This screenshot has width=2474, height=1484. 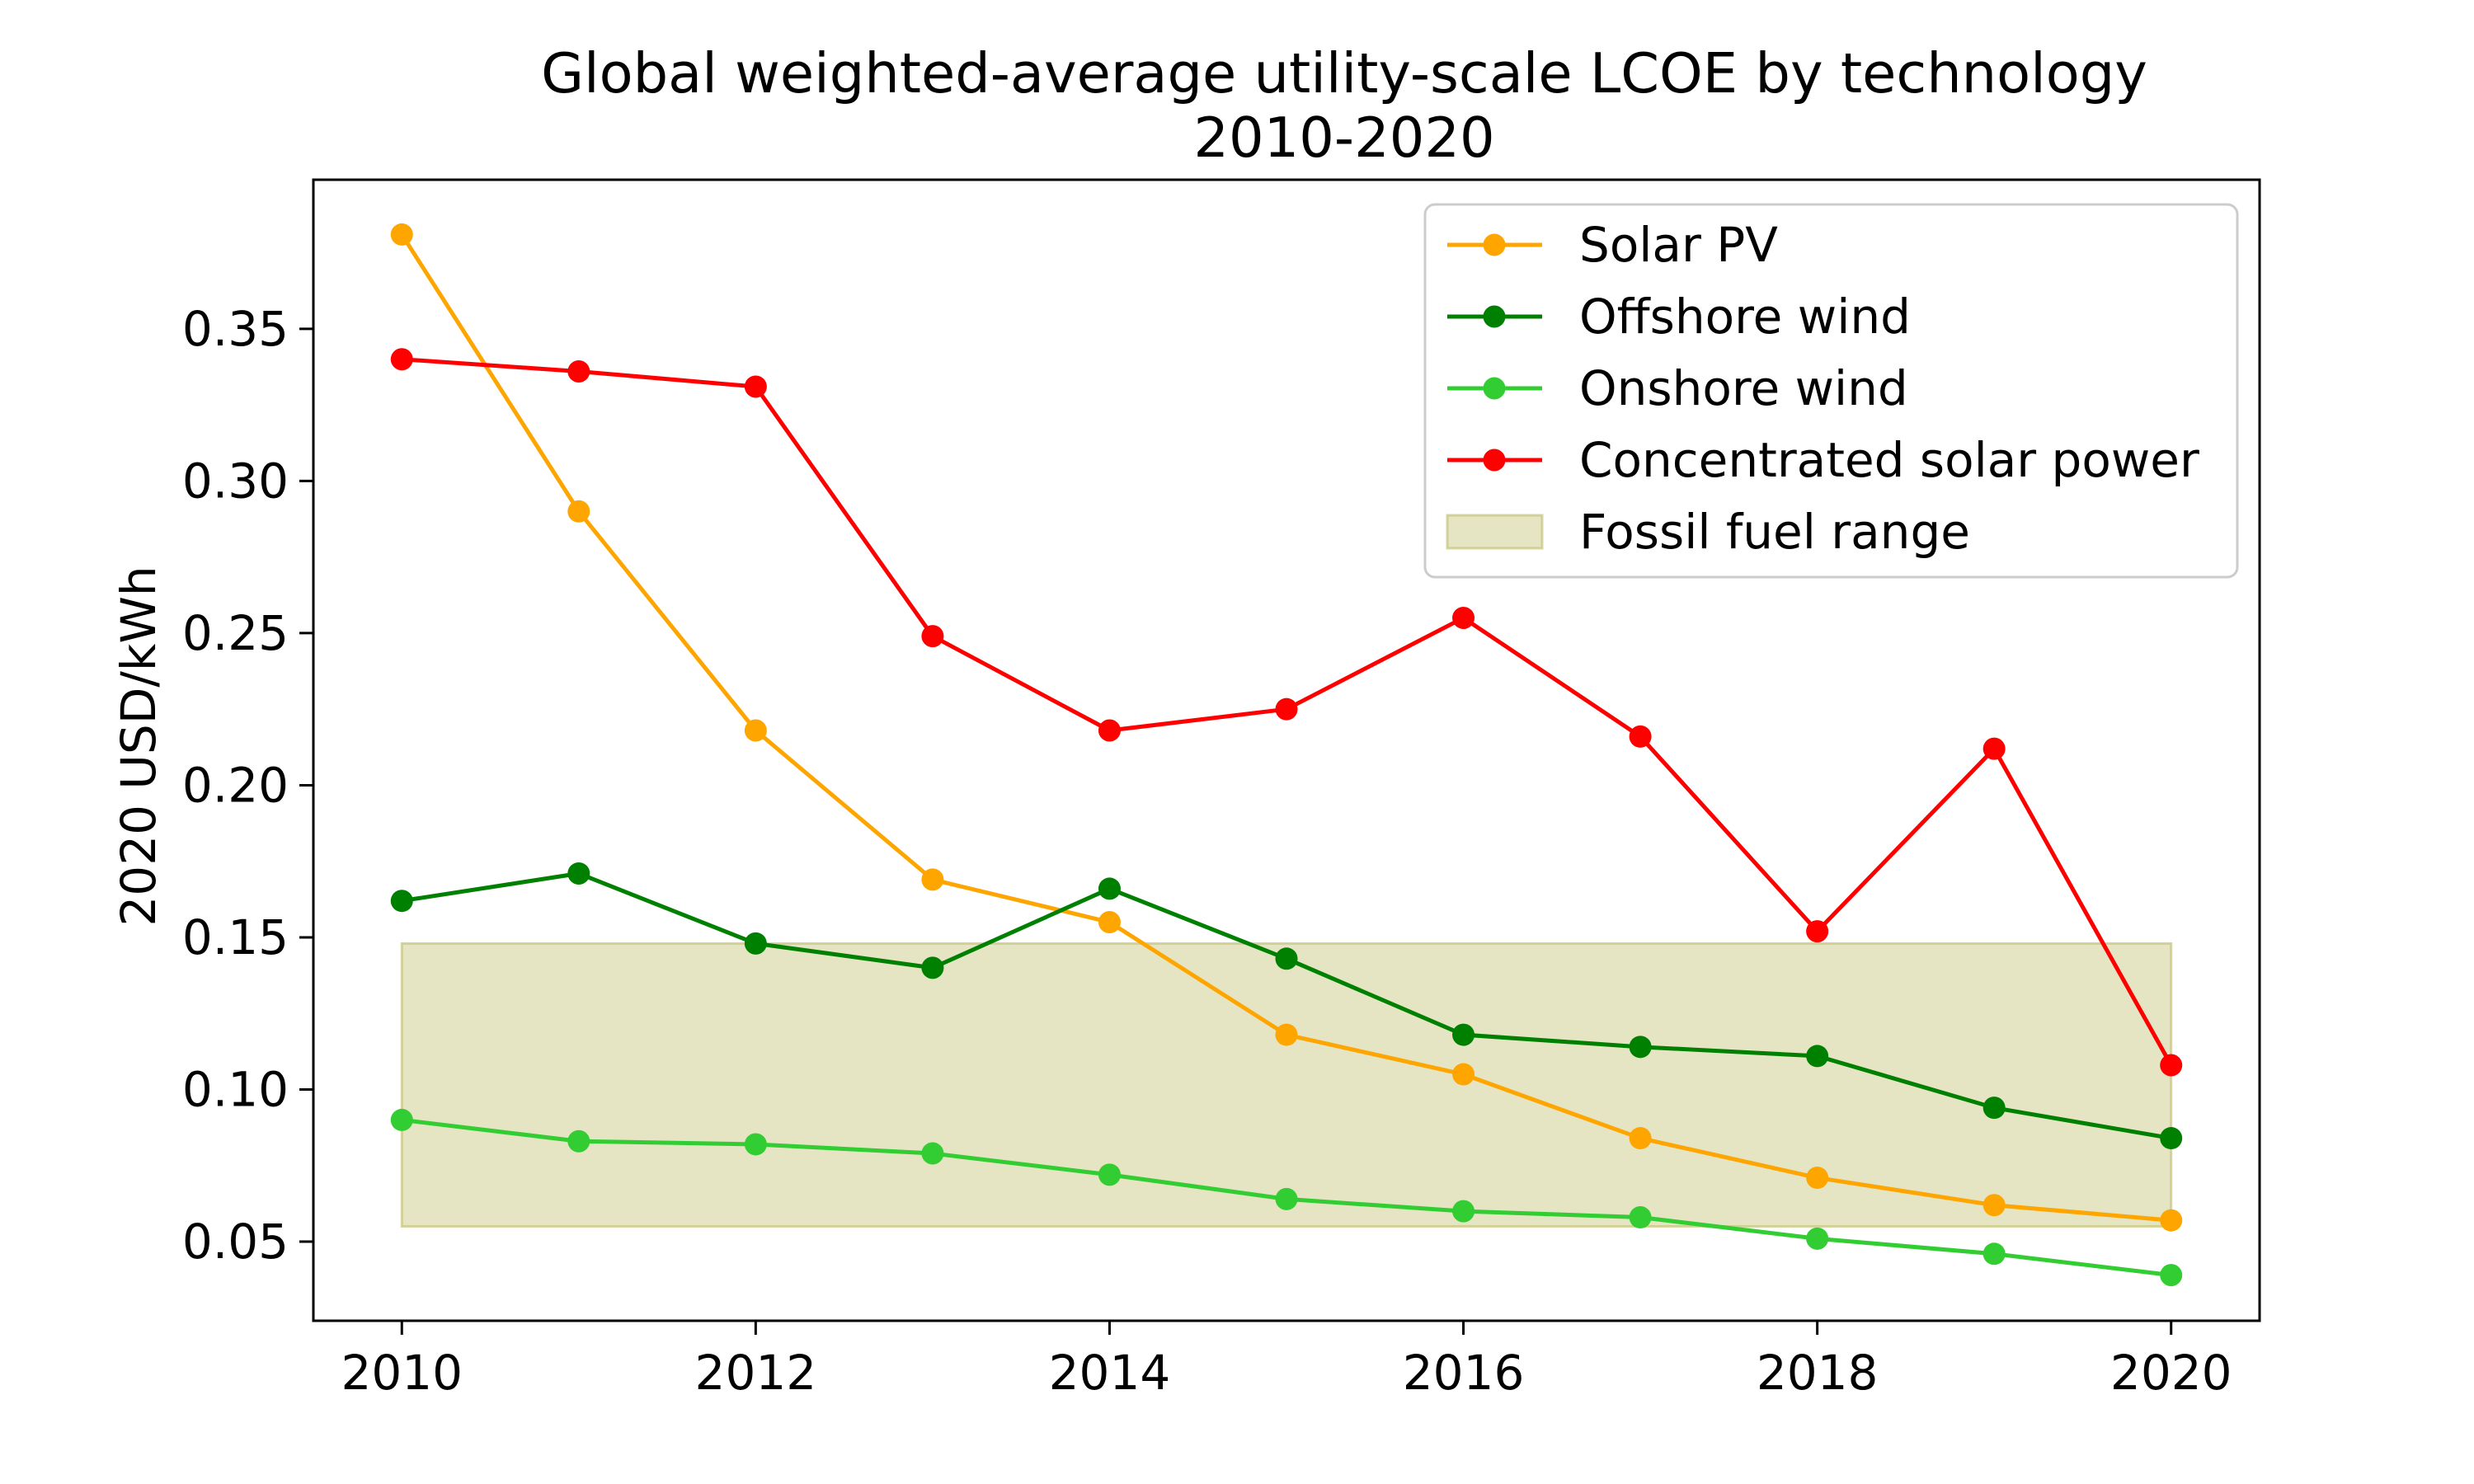 I want to click on y-tick-label: 0.05, so click(x=235, y=1242).